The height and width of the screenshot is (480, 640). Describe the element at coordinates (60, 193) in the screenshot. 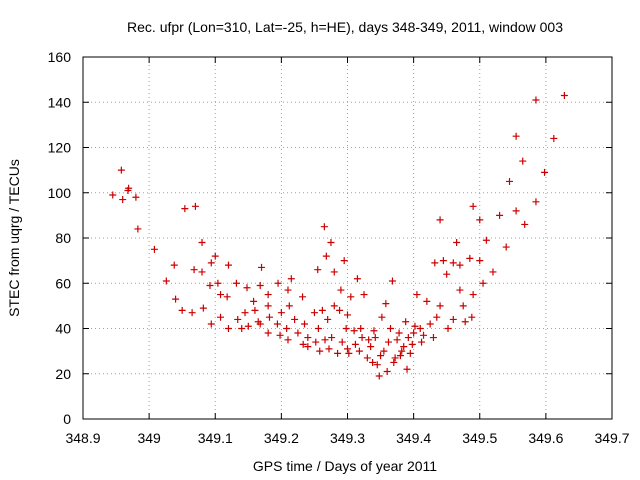

I see `y-tick-label: 100` at that location.